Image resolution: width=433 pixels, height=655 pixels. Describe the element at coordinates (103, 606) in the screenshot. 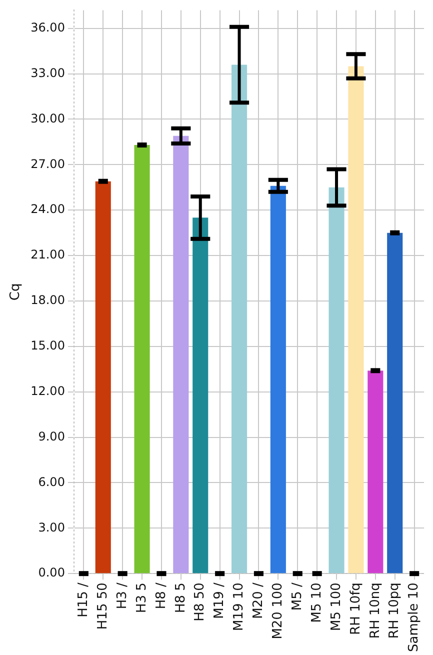

I see `x-tick-label: H15 50` at that location.